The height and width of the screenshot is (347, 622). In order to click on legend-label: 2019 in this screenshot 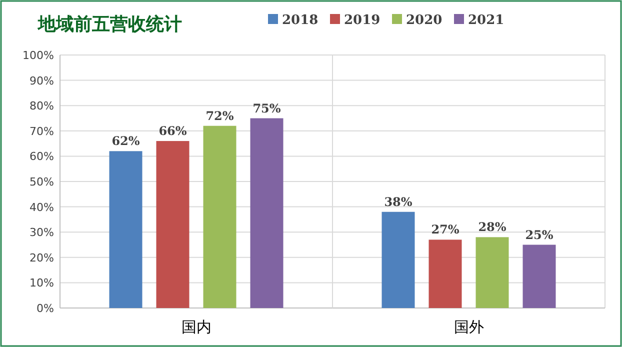, I will do `click(362, 20)`.